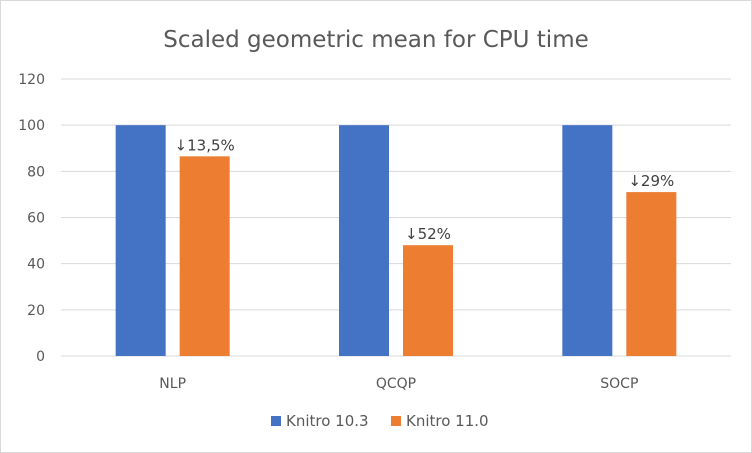 This screenshot has height=453, width=752. I want to click on data-label: ↓52%, so click(428, 234).